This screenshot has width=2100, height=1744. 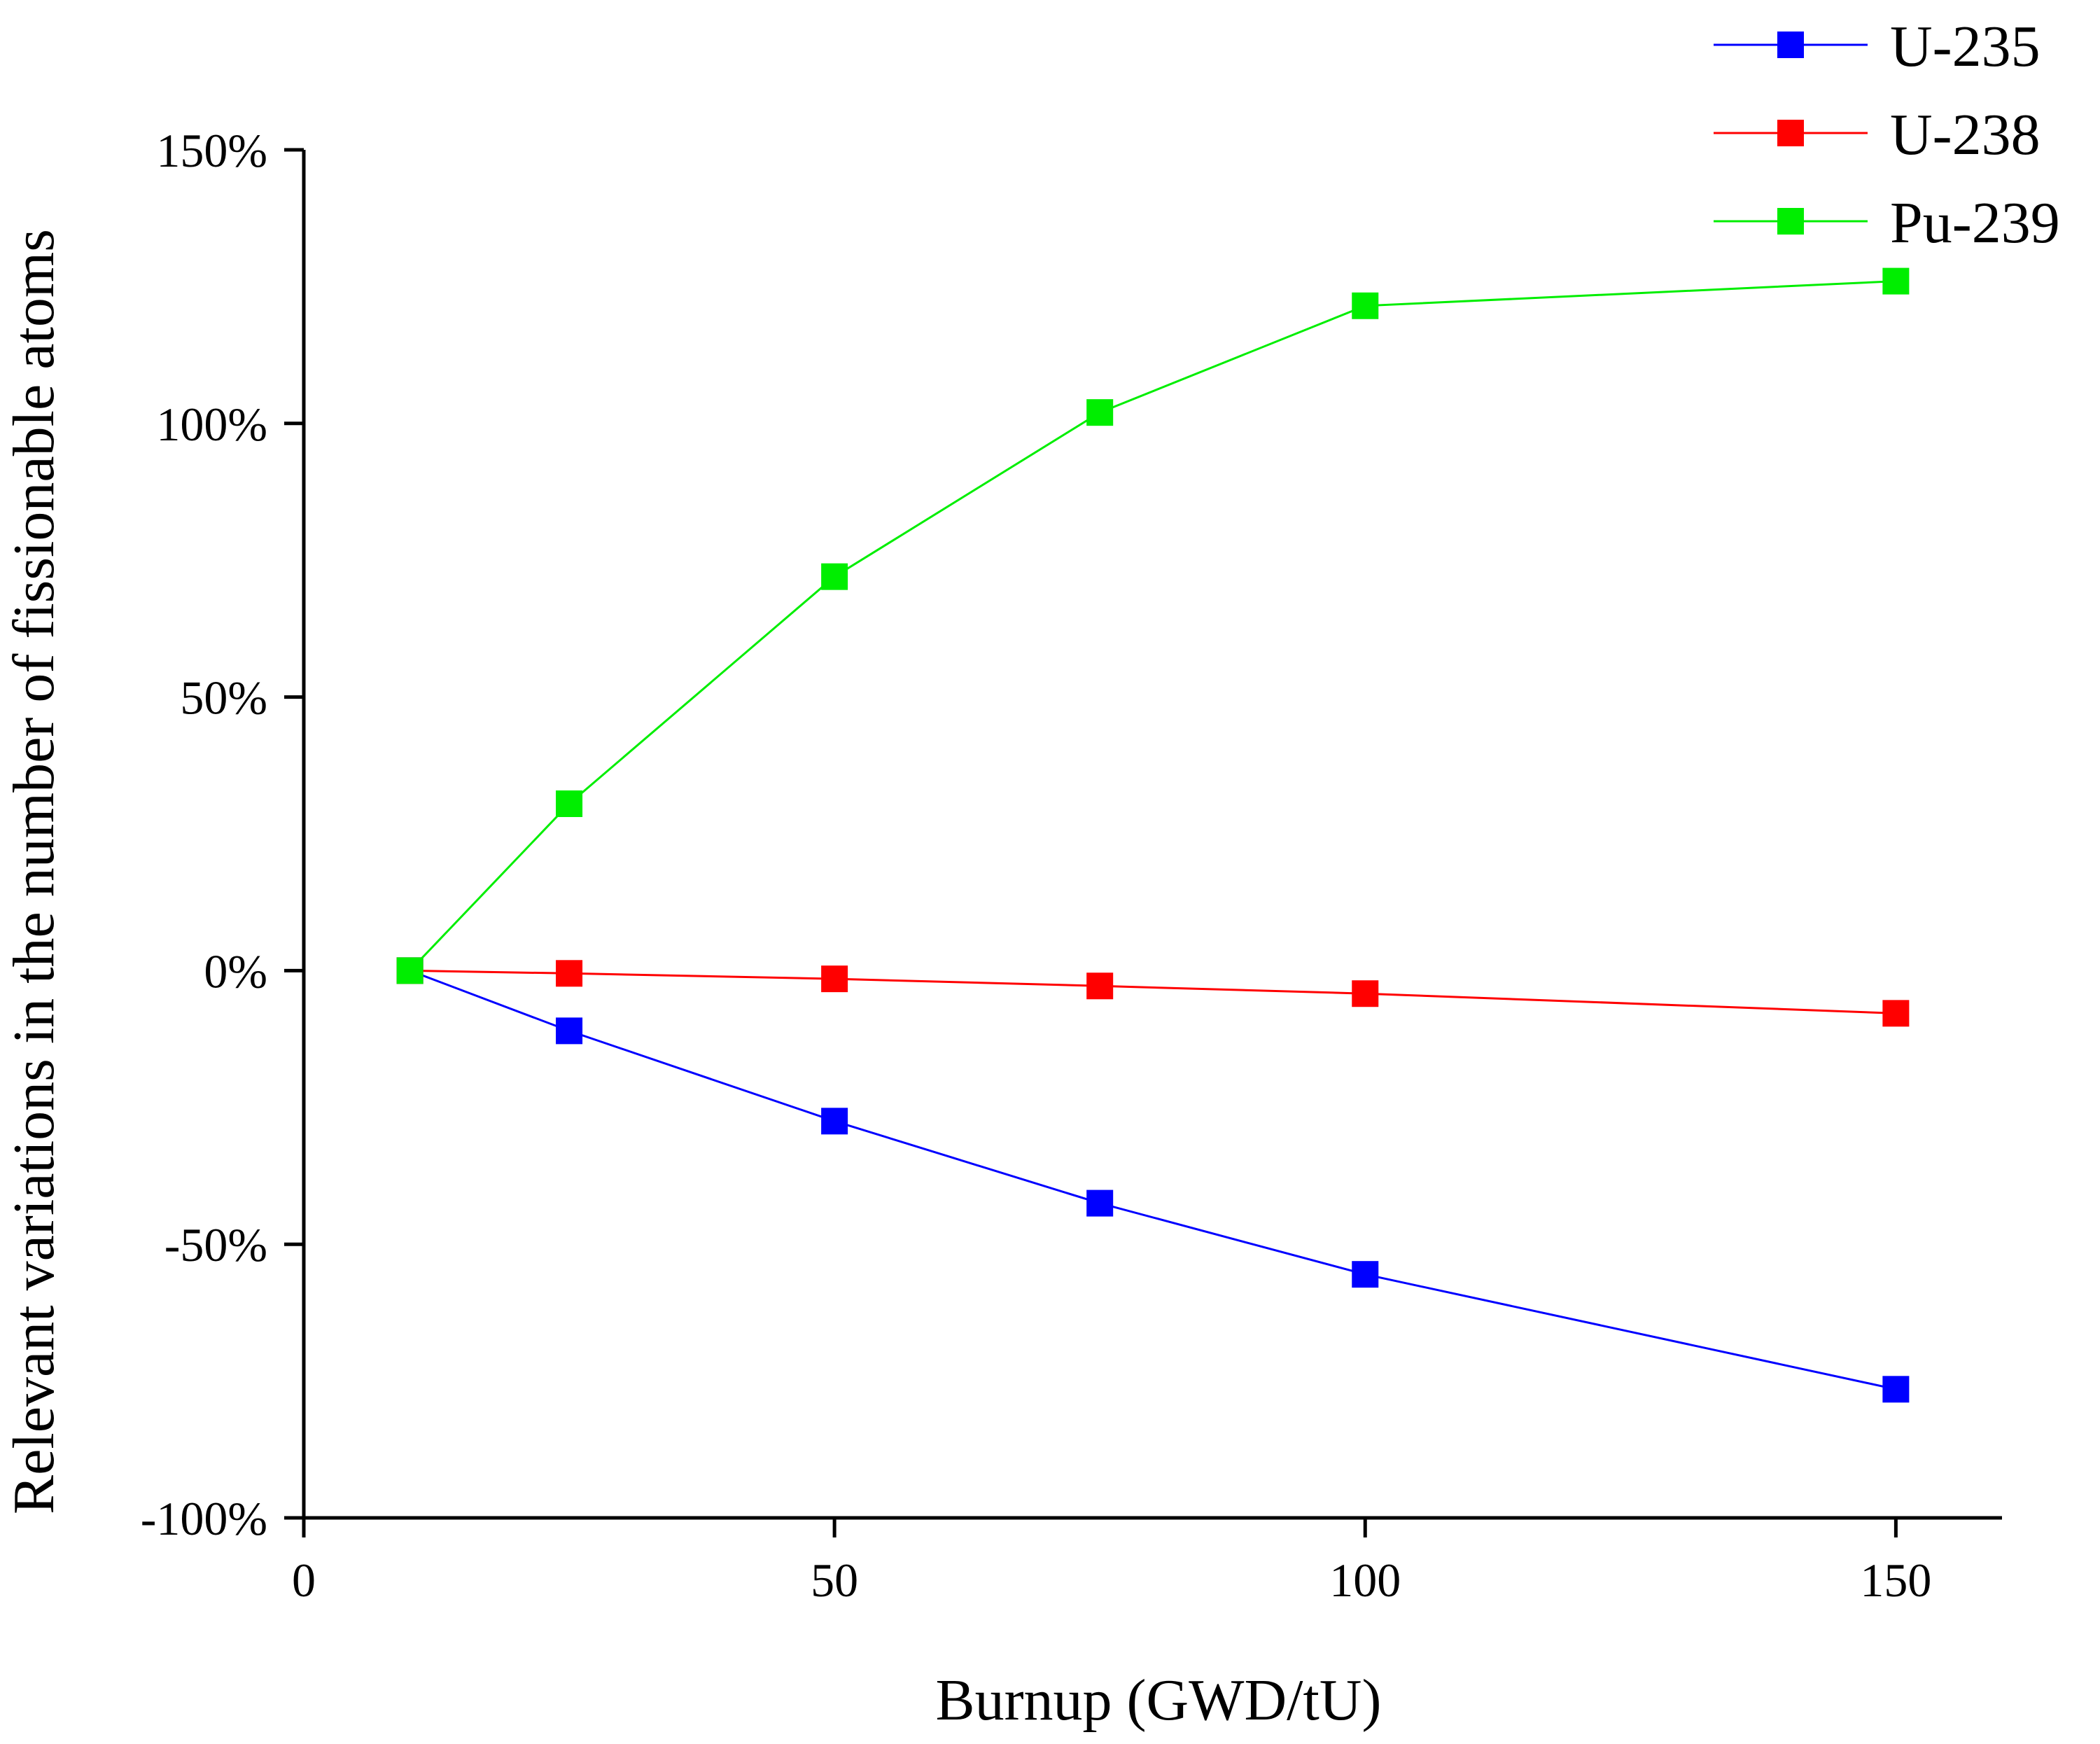 What do you see at coordinates (1975, 223) in the screenshot?
I see `legend-label-pu-239: Pu-239` at bounding box center [1975, 223].